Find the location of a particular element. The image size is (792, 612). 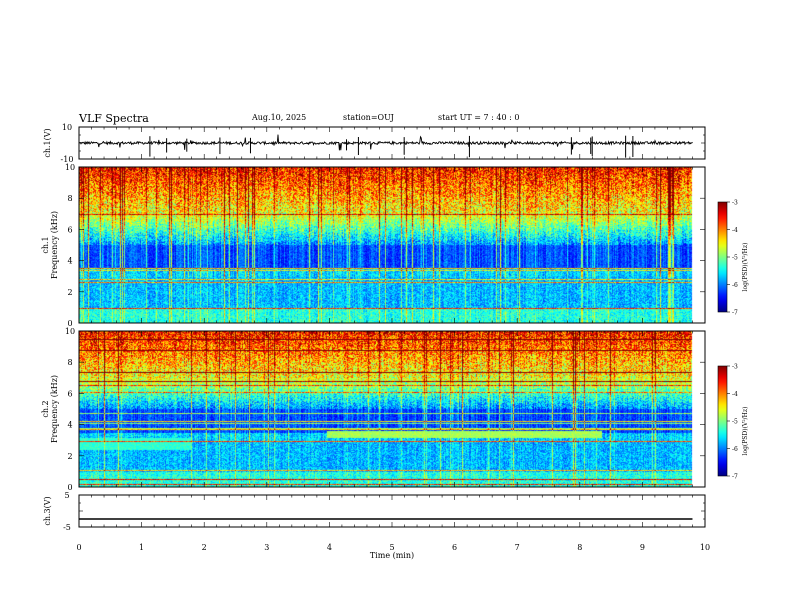

ch2-spectrogram-ytick-label: 8 is located at coordinates (69, 362).